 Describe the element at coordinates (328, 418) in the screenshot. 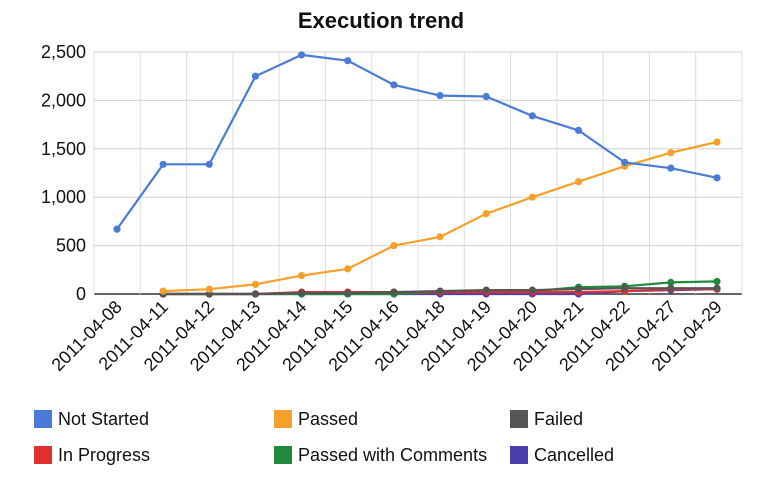

I see `legend-label-passed: Passed` at that location.